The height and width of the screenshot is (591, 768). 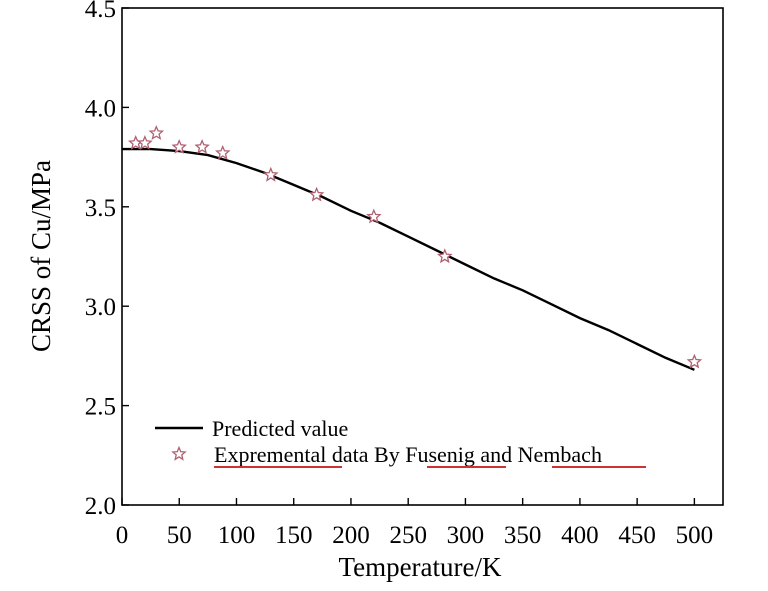 I want to click on legend-star-swatch, so click(x=179, y=453).